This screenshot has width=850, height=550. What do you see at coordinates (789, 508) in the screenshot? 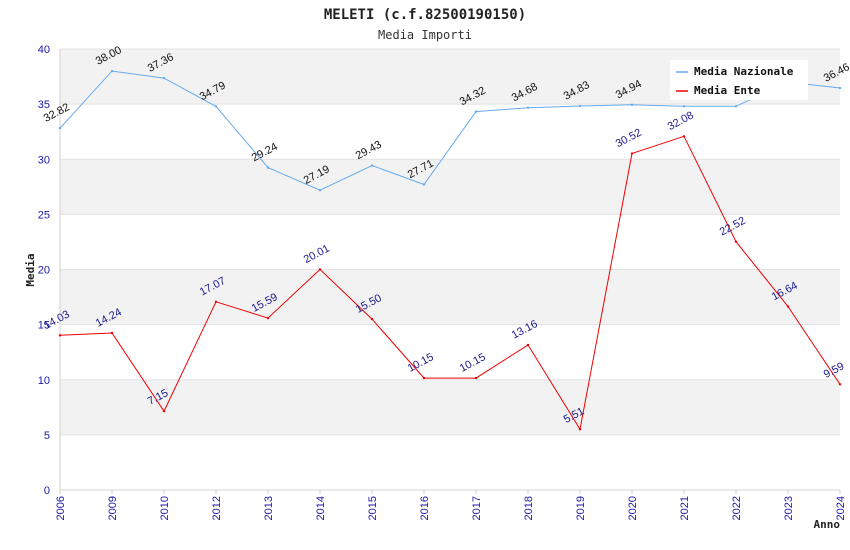
I see `x-tick-label: 2023` at bounding box center [789, 508].